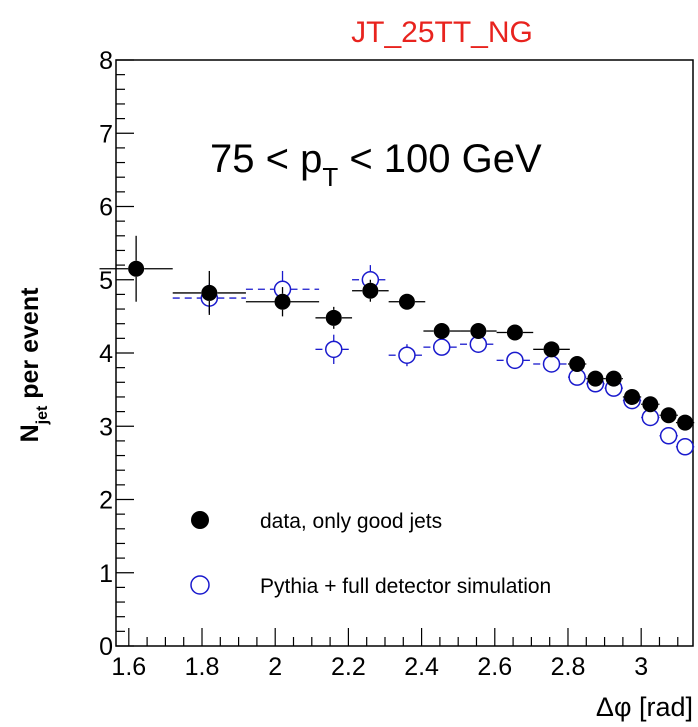  Describe the element at coordinates (106, 208) in the screenshot. I see `y-tick-label: 6` at that location.